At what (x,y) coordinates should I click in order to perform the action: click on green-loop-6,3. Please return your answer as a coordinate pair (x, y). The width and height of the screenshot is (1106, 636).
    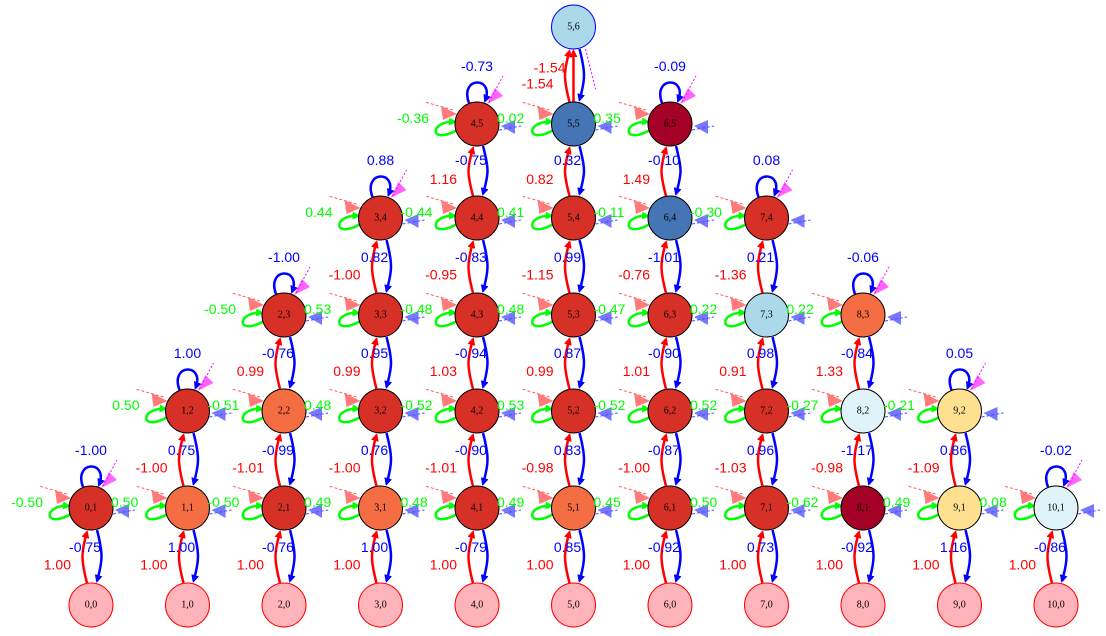
    Looking at the image, I should click on (639, 318).